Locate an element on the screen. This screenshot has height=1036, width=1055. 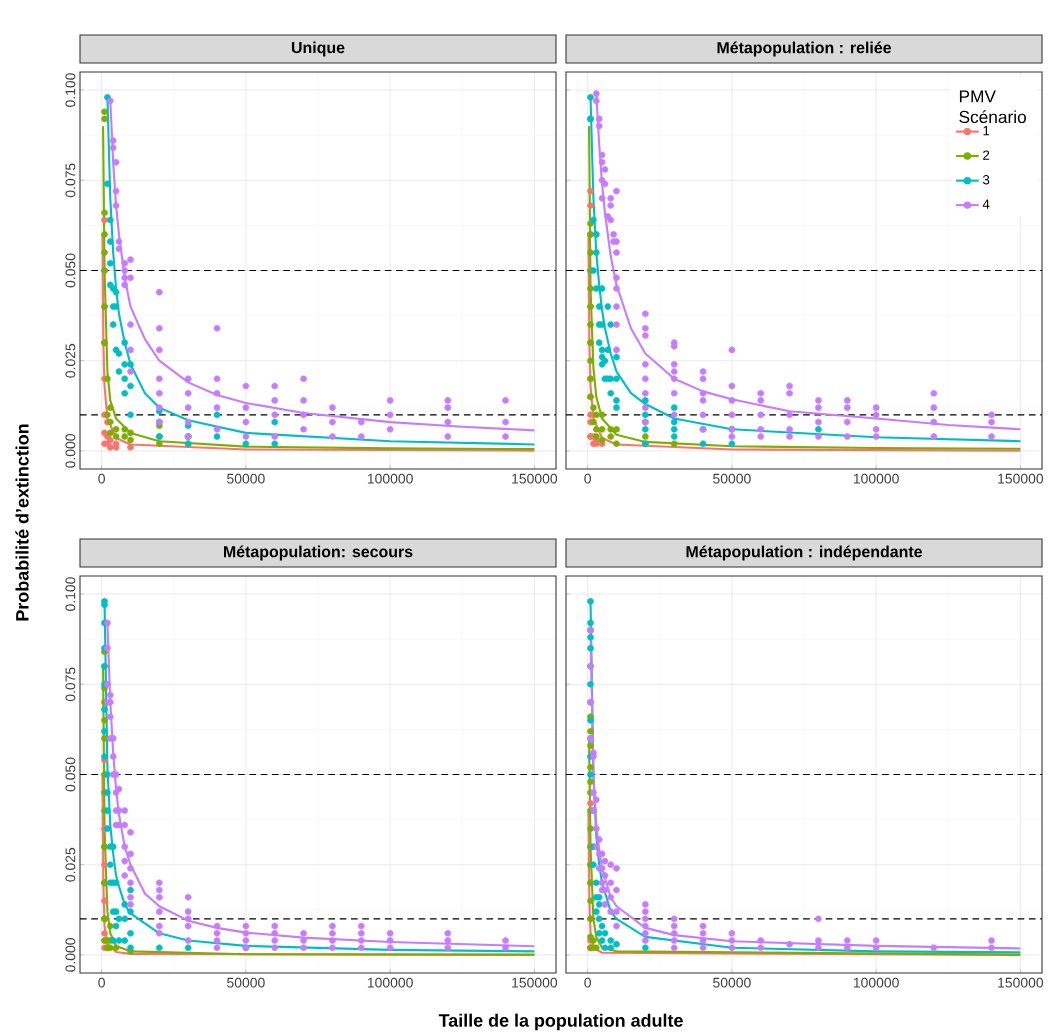
legend-label: 3 is located at coordinates (986, 180).